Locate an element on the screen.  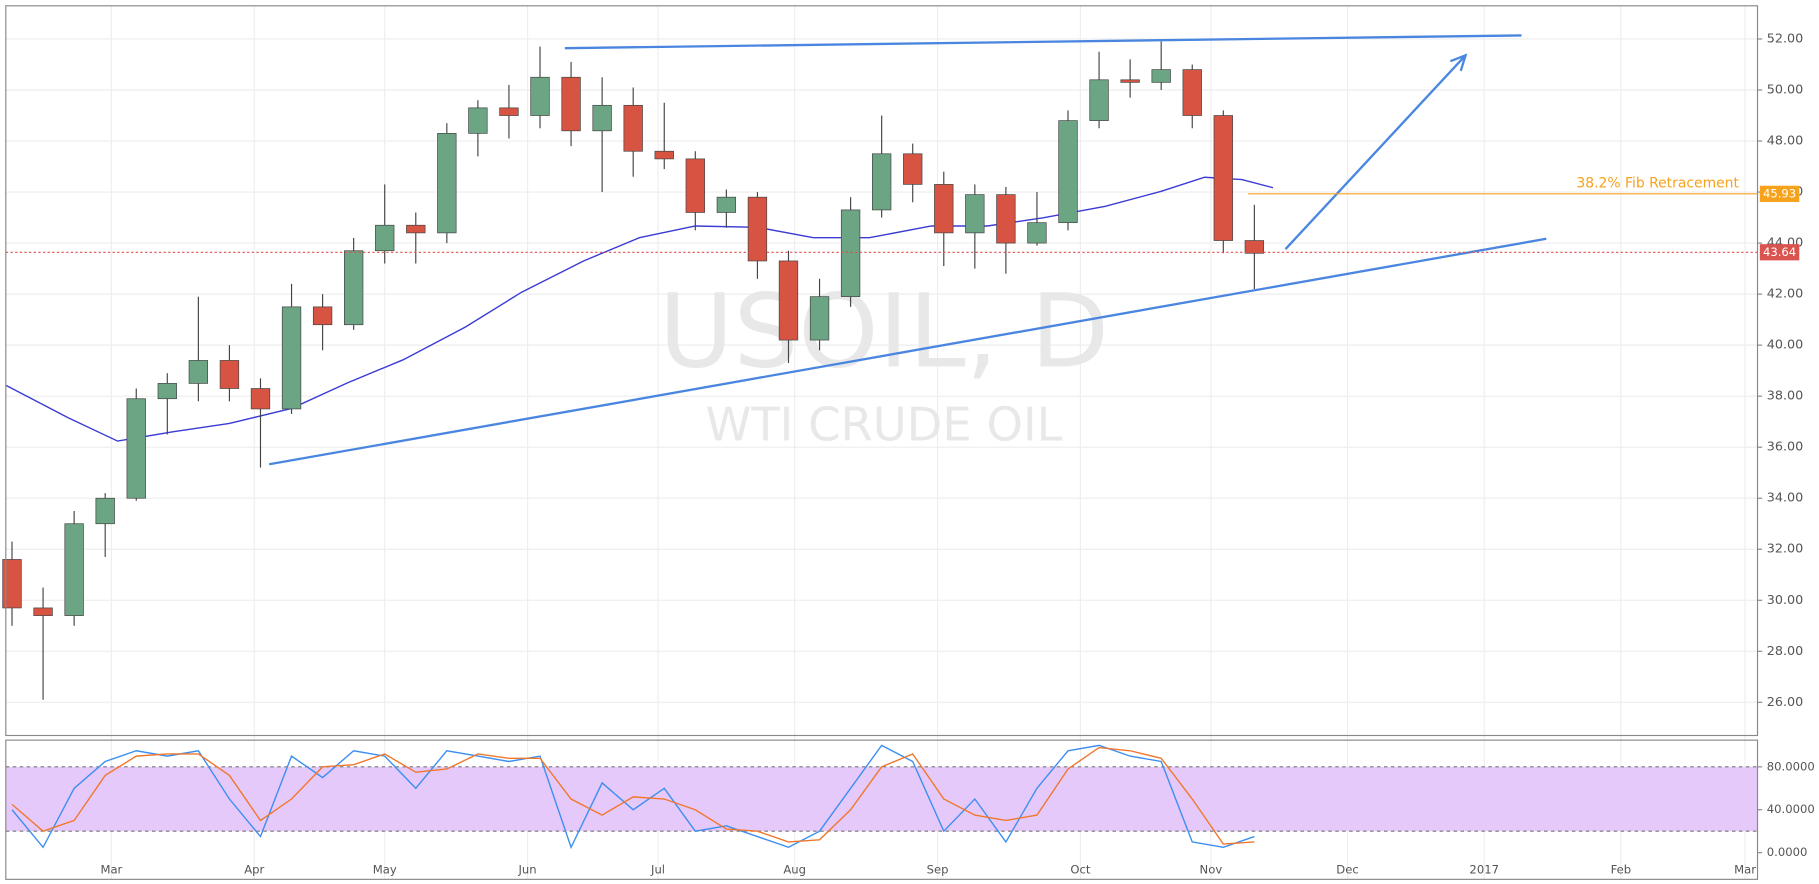
x-tick-label: Jun is located at coordinates (527, 870).